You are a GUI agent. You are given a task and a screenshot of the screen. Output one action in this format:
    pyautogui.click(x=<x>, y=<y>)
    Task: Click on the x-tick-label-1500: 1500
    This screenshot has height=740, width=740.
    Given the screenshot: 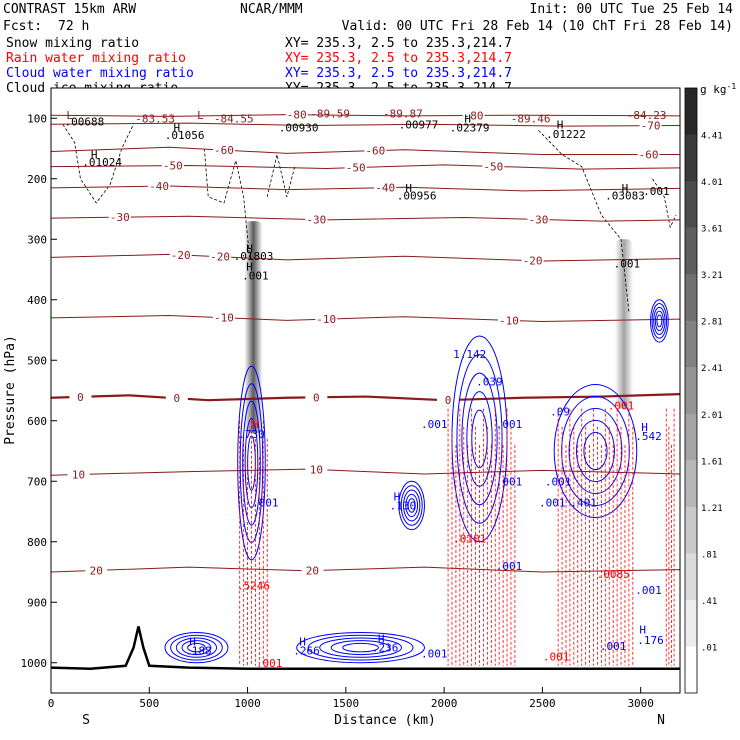 What is the action you would take?
    pyautogui.click(x=346, y=703)
    